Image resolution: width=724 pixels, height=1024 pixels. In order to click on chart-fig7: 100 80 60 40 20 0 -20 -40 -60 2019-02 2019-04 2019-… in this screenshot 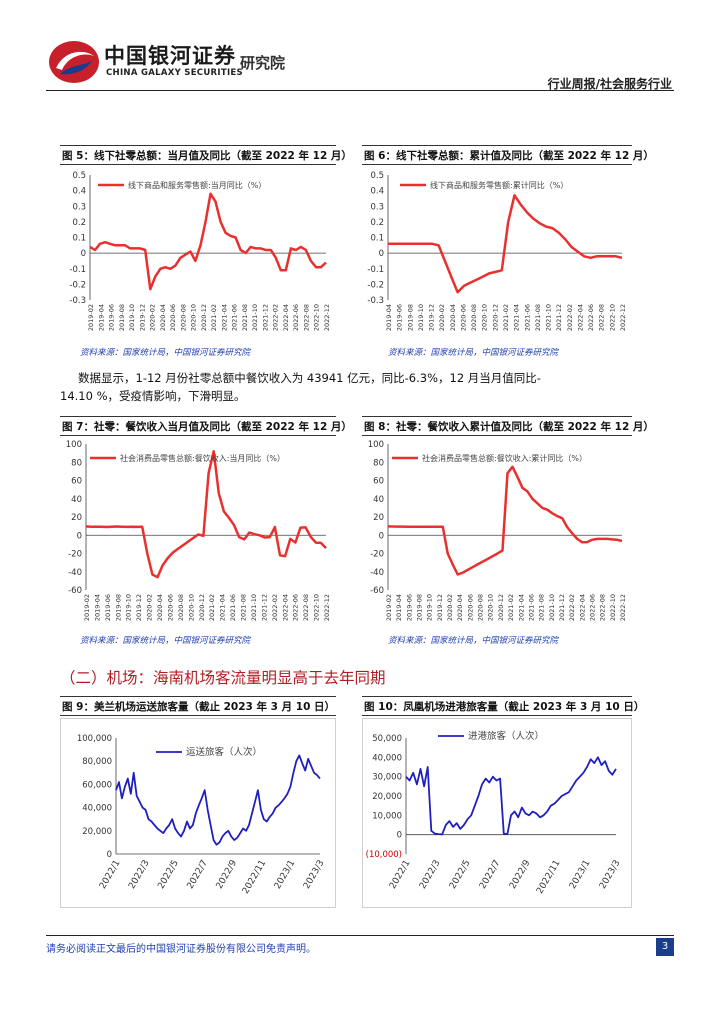, I will do `click(198, 533)`.